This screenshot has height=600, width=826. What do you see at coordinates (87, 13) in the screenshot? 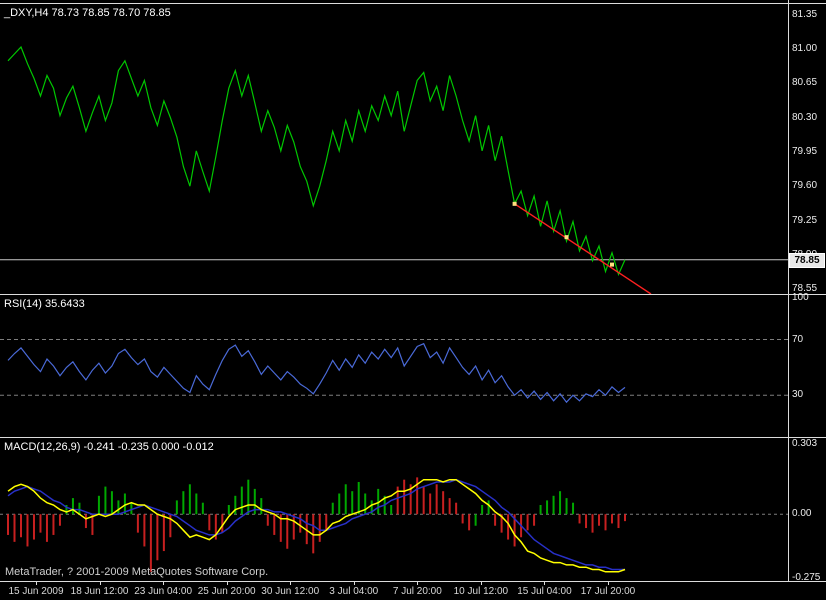
I see `symbol-ohlc-label: _DXY,H4 78.73 78.85 78.70 78.85` at bounding box center [87, 13].